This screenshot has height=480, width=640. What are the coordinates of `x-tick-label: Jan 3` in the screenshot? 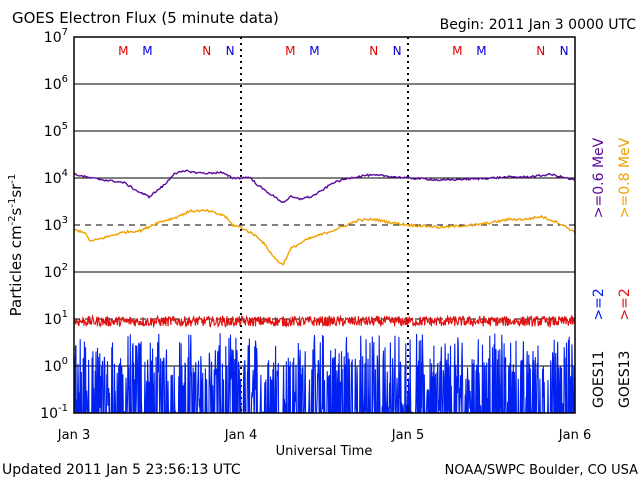 It's located at (73, 435).